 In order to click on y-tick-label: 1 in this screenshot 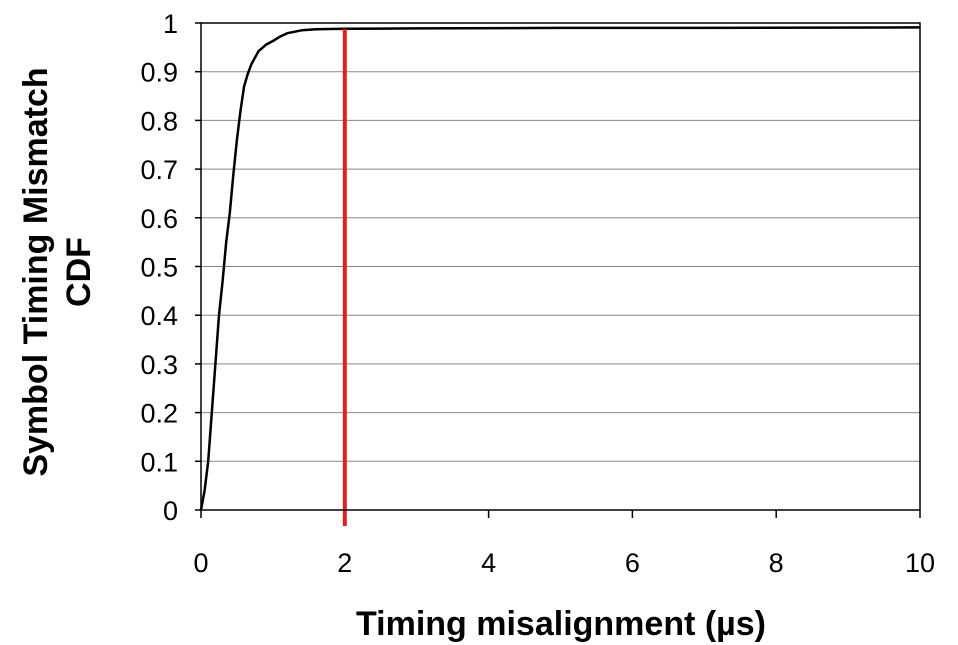, I will do `click(170, 24)`.